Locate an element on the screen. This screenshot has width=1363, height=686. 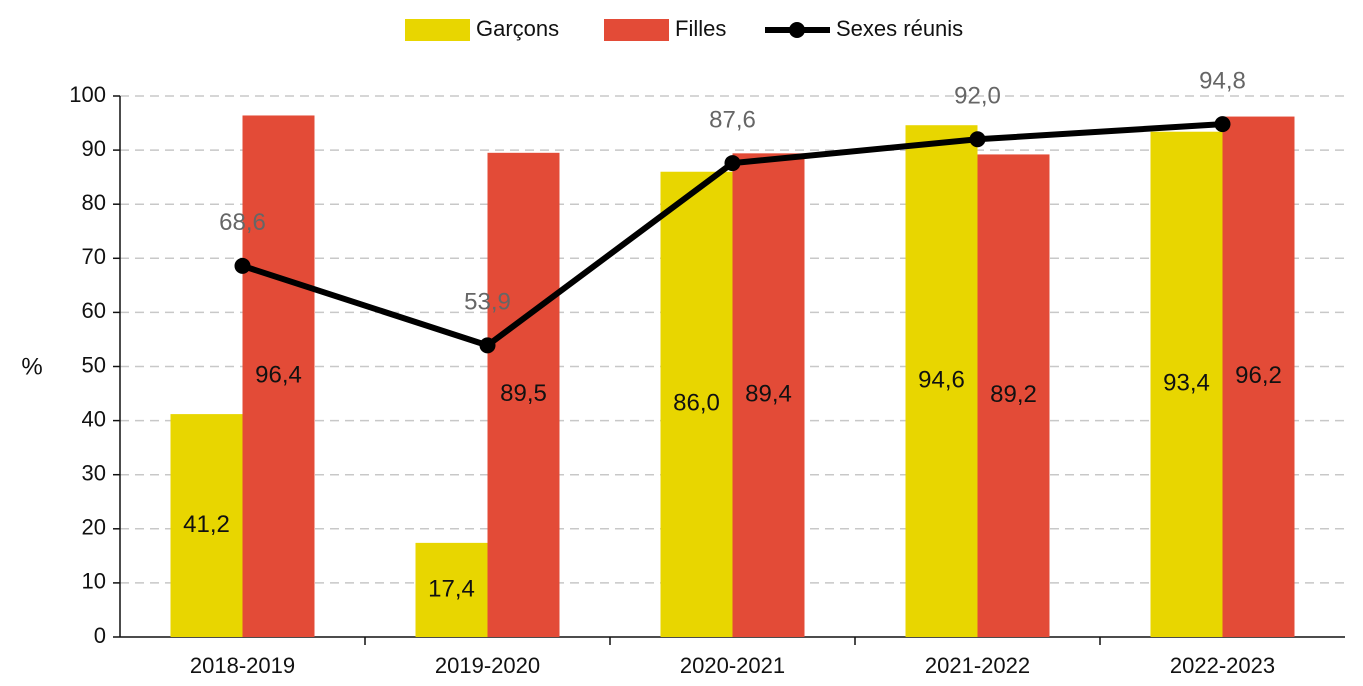
y-tick-label: 100 is located at coordinates (87, 94).